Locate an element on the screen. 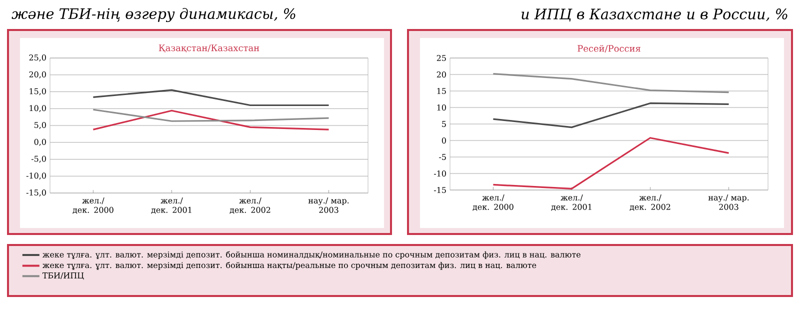 The height and width of the screenshot is (323, 800). chart-subtitle: Қазақстан/Казахстан is located at coordinates (209, 48).